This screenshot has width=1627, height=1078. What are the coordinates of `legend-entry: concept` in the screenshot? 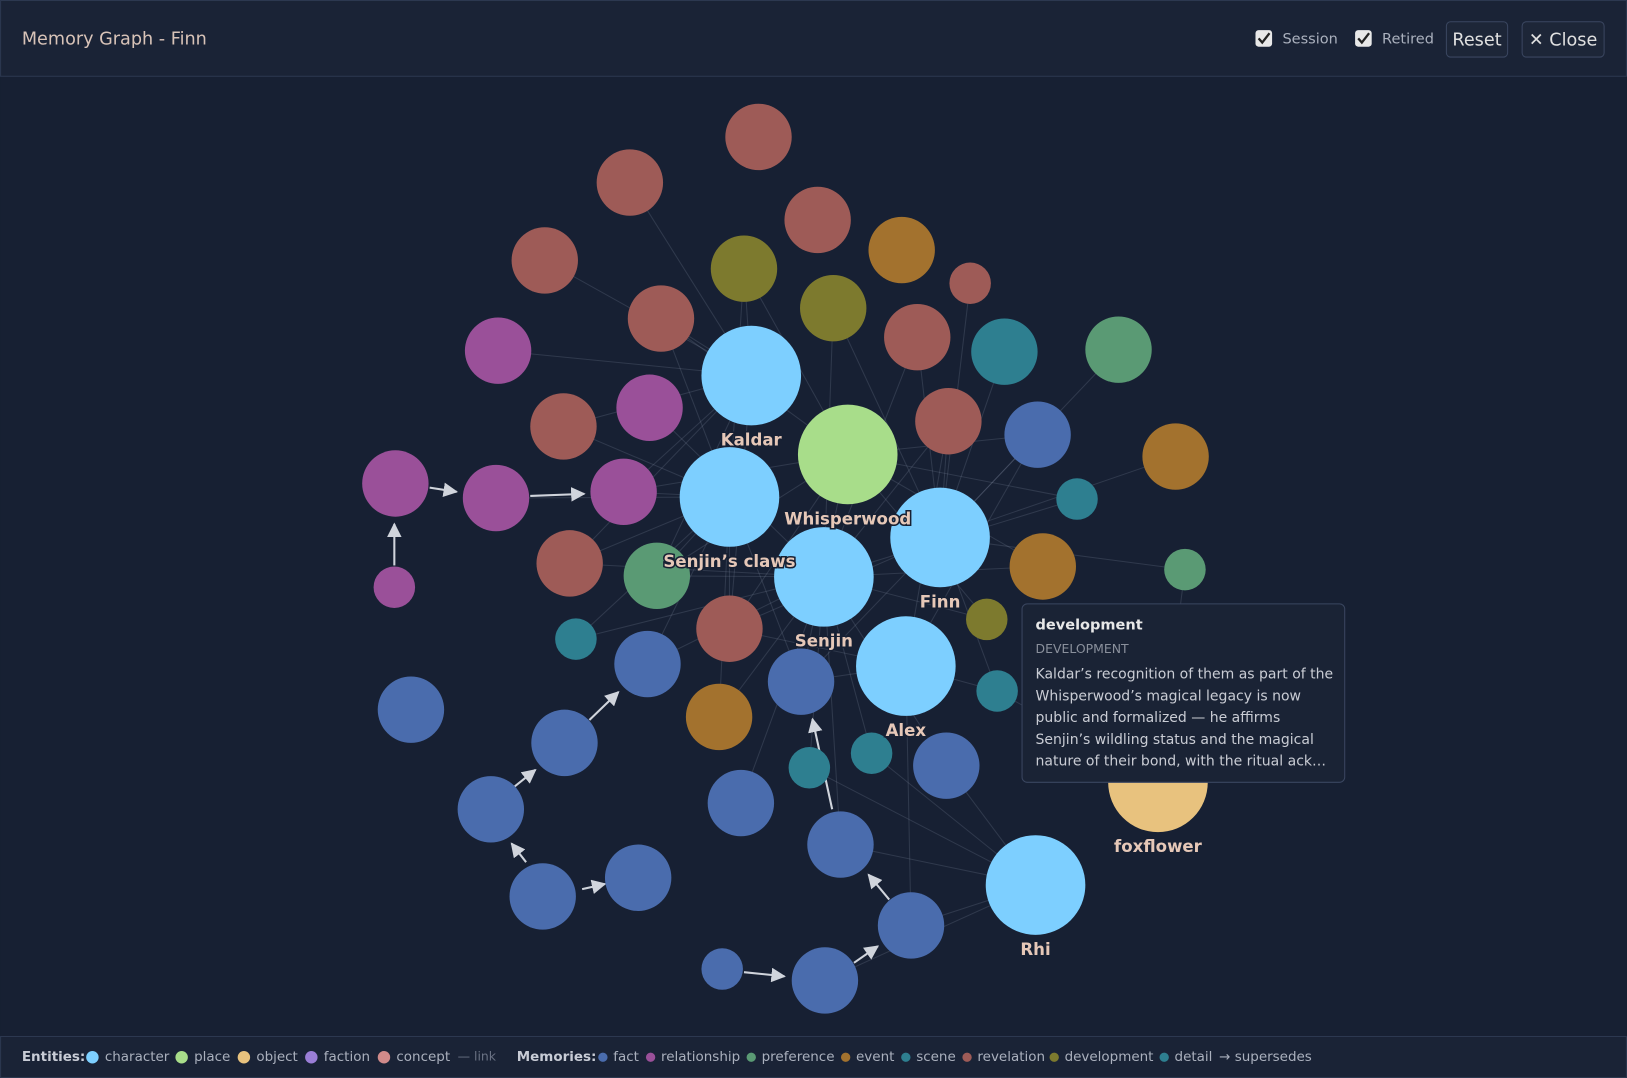 It's located at (423, 1057).